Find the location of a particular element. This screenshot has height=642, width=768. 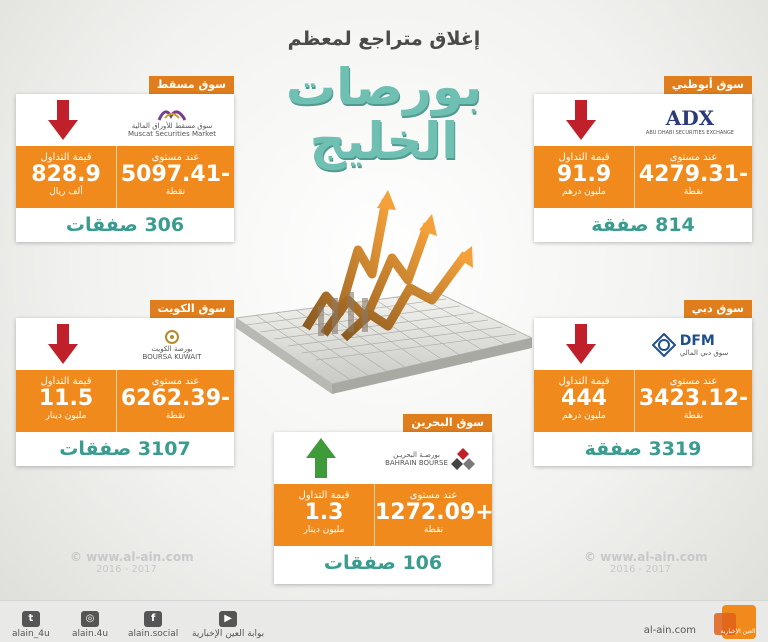

instagram-handle: alain.4u is located at coordinates (90, 634).